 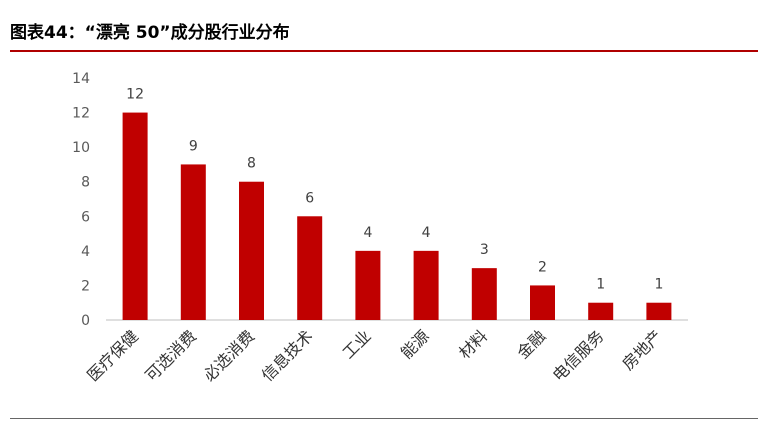 What do you see at coordinates (81, 200) in the screenshot?
I see `y-axis: 0 2 4 6 8 10 12 14` at bounding box center [81, 200].